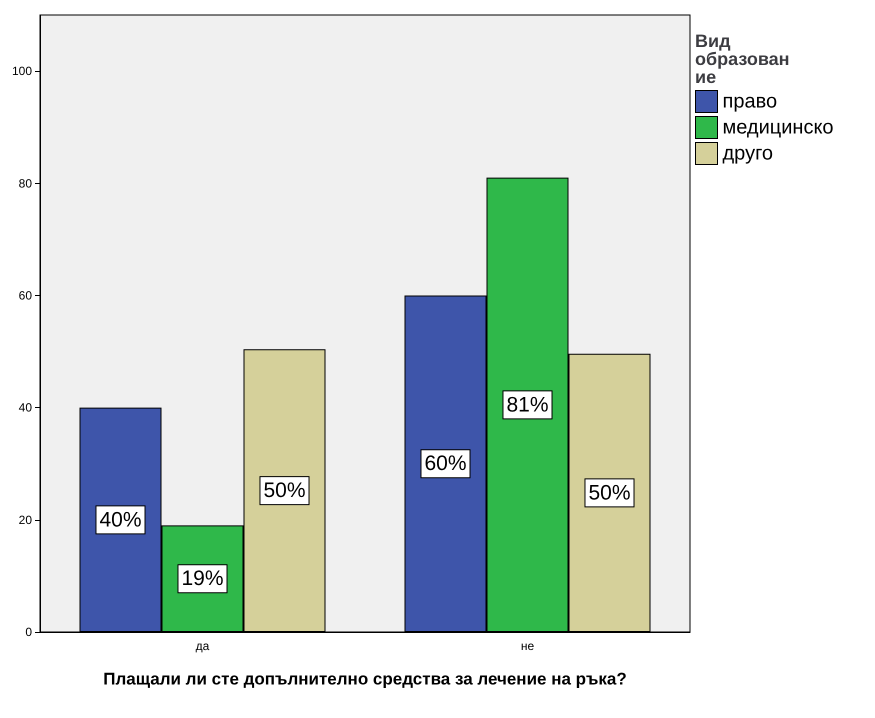  I want to click on y-tick-label: 60, so click(25, 295).